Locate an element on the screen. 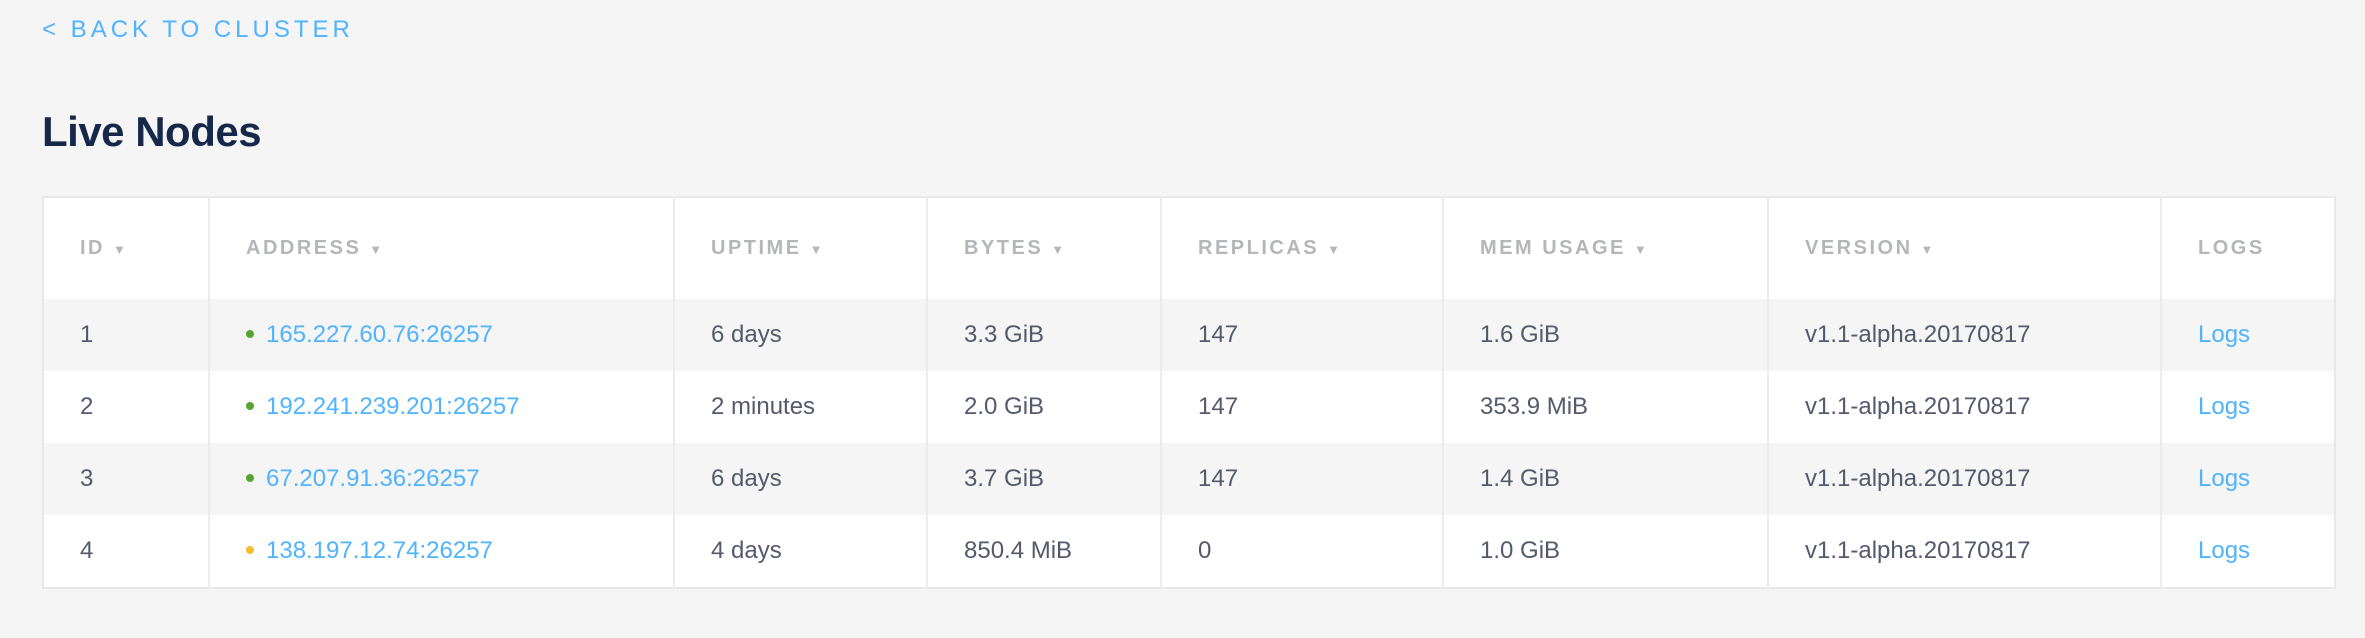 The width and height of the screenshot is (2365, 638). cell-address: 192.241.239.201:26257 is located at coordinates (441, 407).